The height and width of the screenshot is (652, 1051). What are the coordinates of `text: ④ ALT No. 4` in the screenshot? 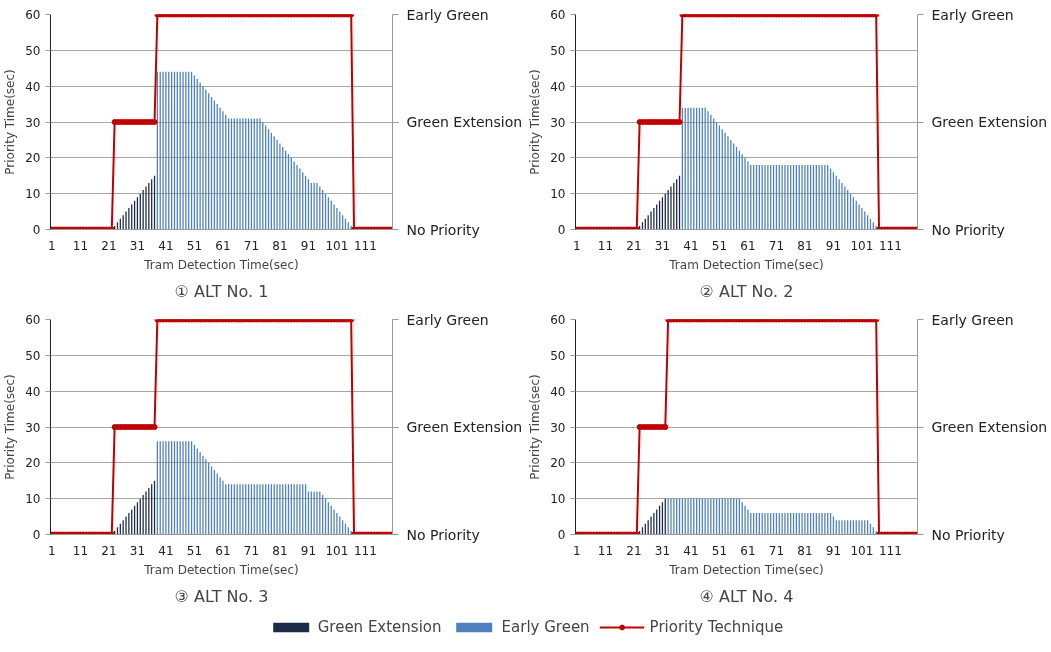 It's located at (746, 596).